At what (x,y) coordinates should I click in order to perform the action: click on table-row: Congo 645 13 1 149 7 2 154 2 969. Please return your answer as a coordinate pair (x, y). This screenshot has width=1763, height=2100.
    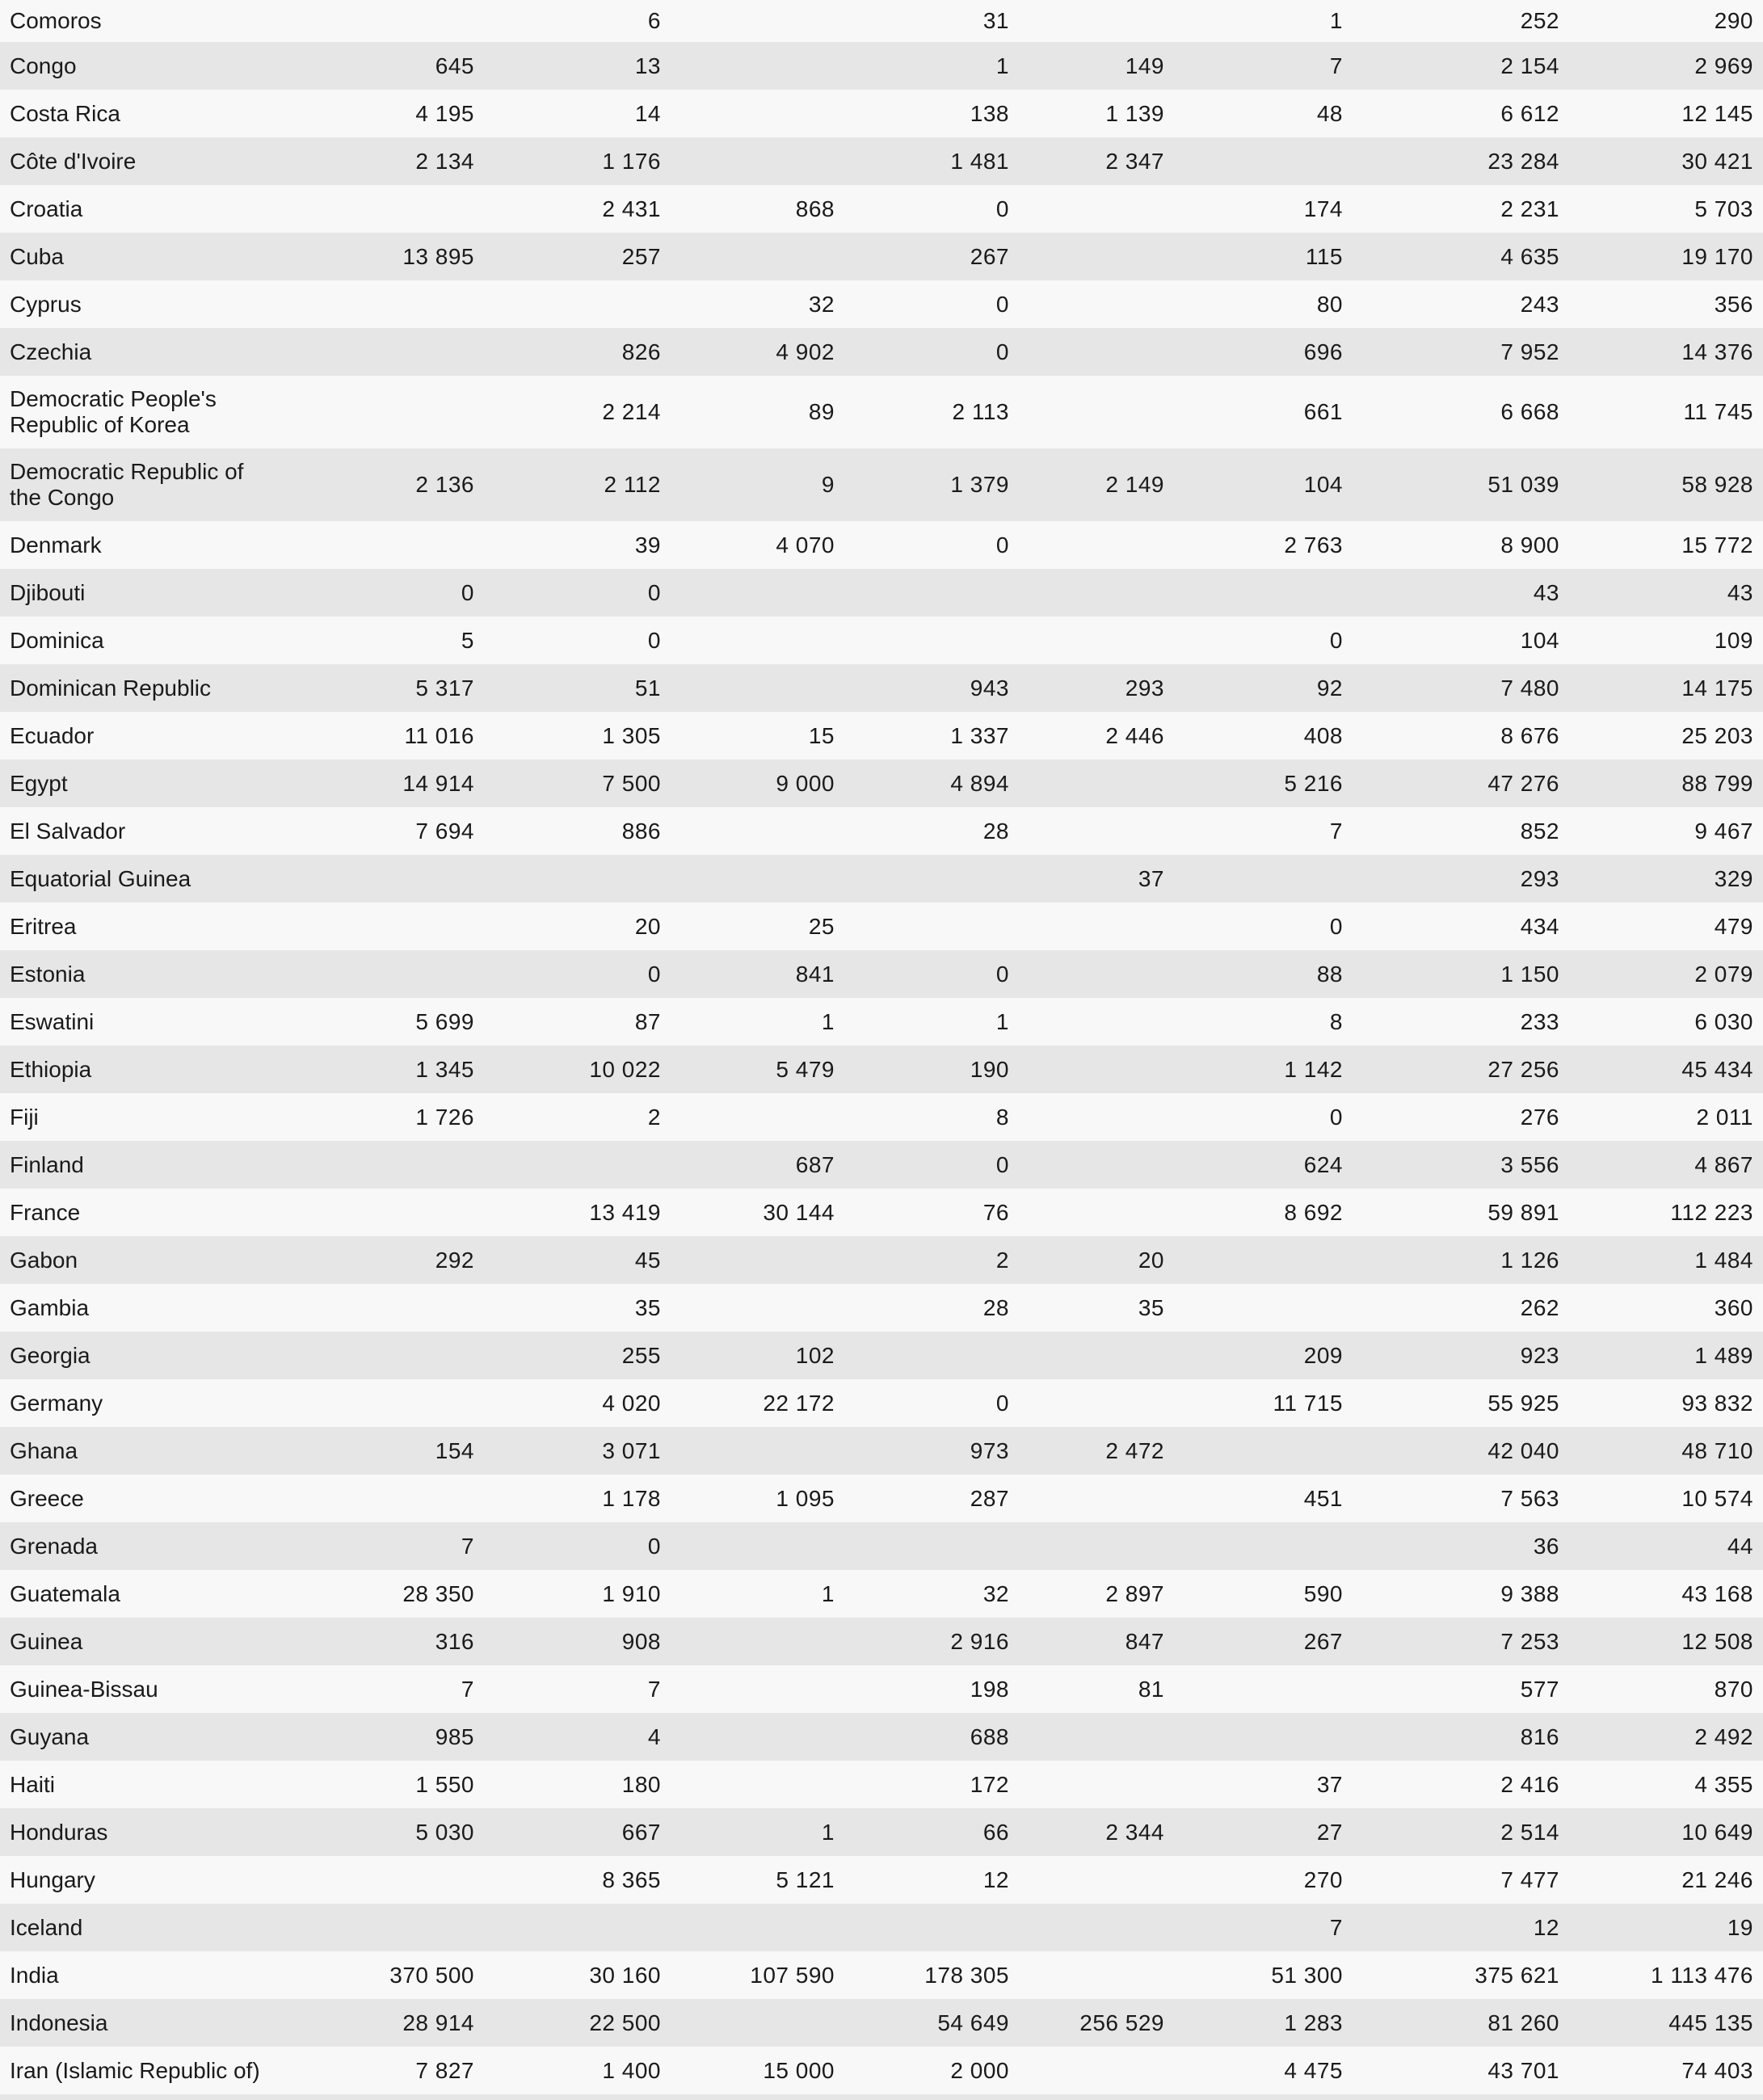
    Looking at the image, I should click on (881, 66).